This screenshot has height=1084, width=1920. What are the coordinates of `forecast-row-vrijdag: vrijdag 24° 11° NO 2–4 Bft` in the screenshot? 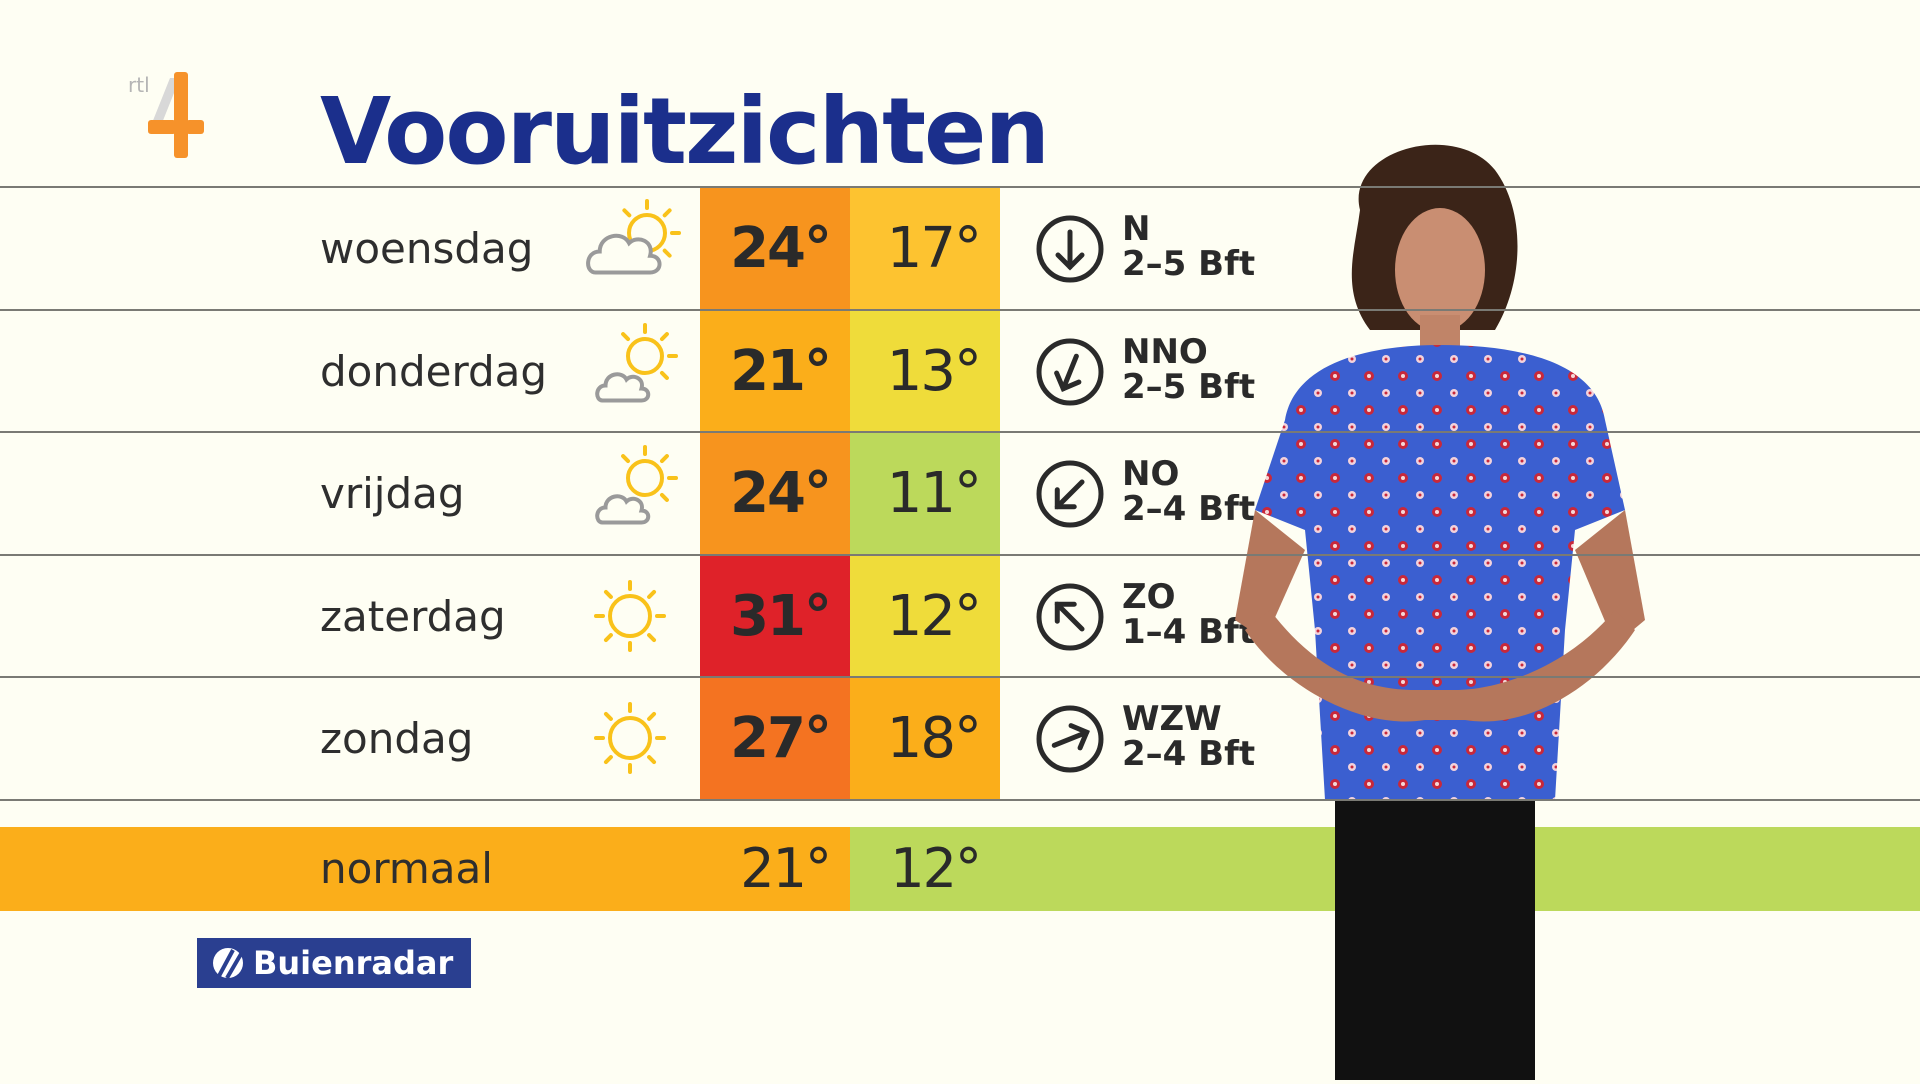 It's located at (960, 493).